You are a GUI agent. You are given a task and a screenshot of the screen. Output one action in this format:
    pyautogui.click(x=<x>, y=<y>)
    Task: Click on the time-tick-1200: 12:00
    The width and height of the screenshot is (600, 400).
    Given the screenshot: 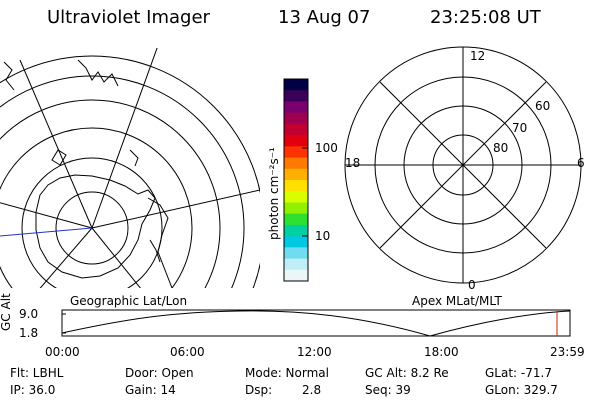 What is the action you would take?
    pyautogui.click(x=314, y=352)
    